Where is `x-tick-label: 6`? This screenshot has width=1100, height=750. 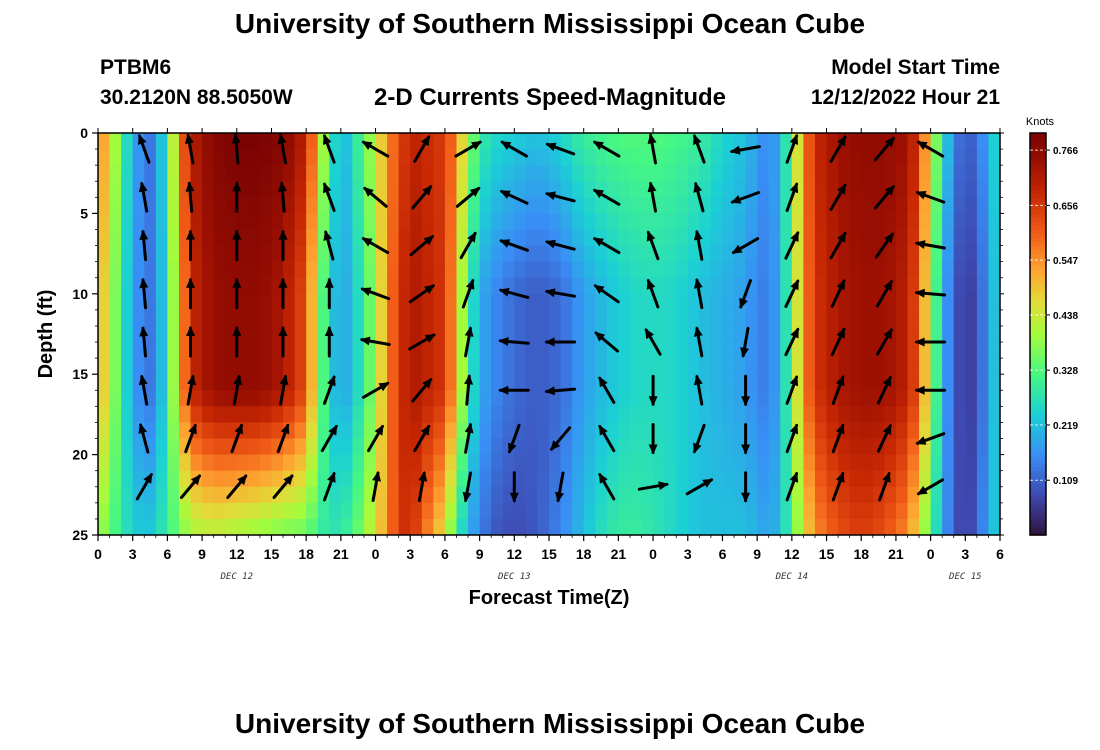 x-tick-label: 6 is located at coordinates (445, 554).